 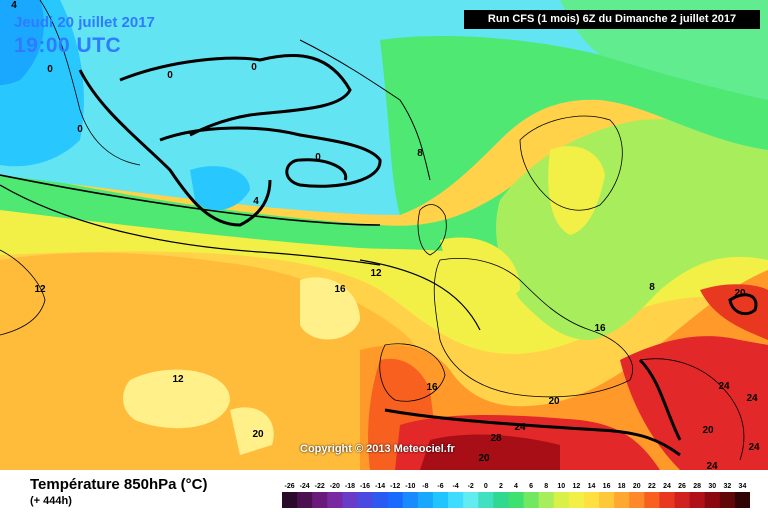 I want to click on isotherm-20-africa, so click(x=532, y=432).